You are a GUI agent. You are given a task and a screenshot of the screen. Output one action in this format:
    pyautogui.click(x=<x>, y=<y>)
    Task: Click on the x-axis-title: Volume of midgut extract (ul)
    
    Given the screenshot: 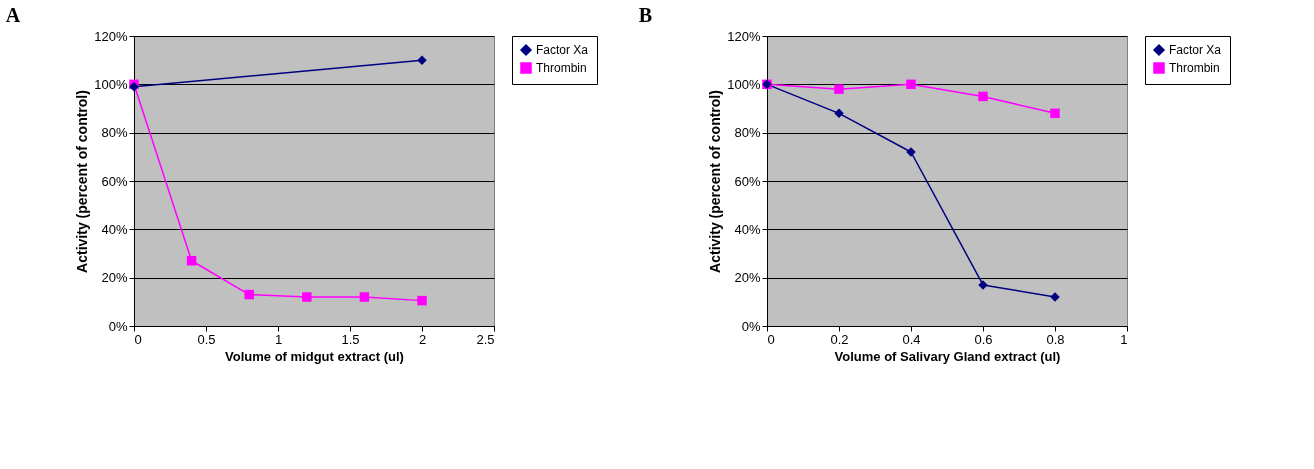 What is the action you would take?
    pyautogui.click(x=314, y=356)
    